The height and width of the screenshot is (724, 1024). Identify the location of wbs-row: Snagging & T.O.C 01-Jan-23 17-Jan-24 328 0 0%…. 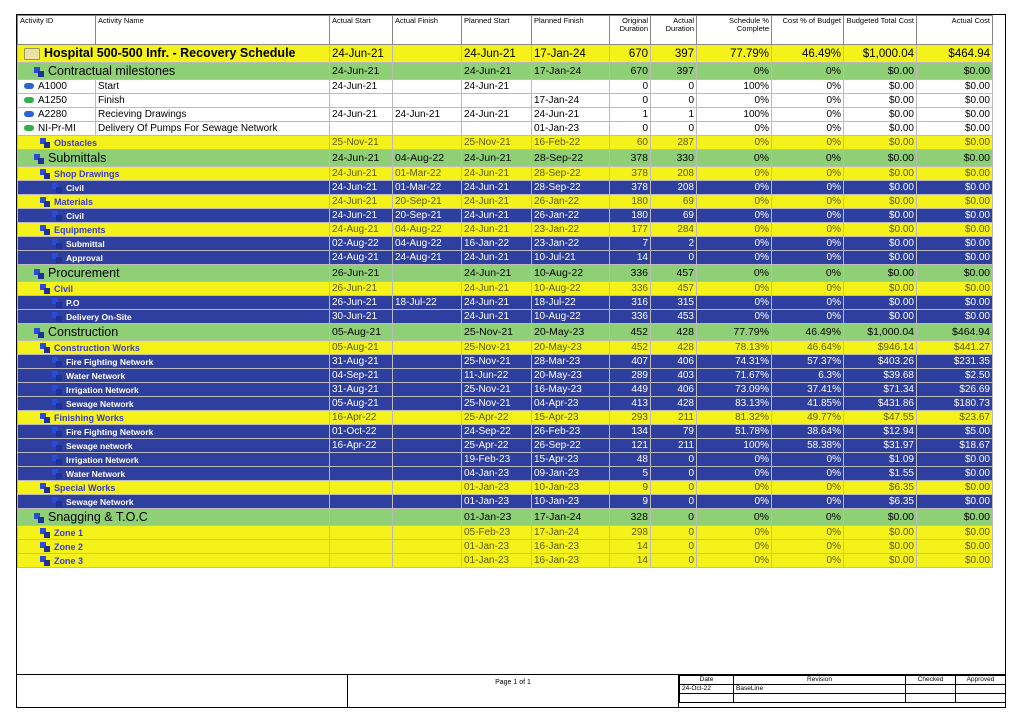
(505, 517).